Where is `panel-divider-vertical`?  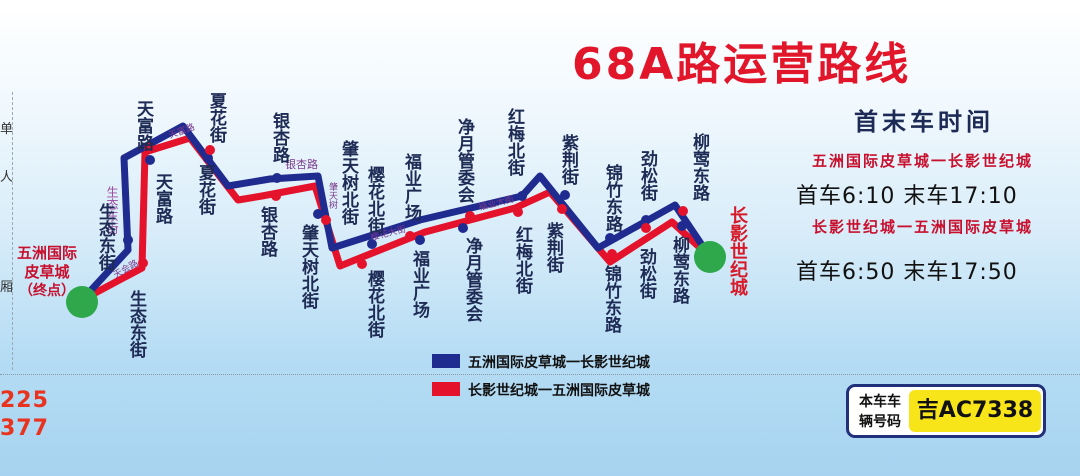
panel-divider-vertical is located at coordinates (12, 231).